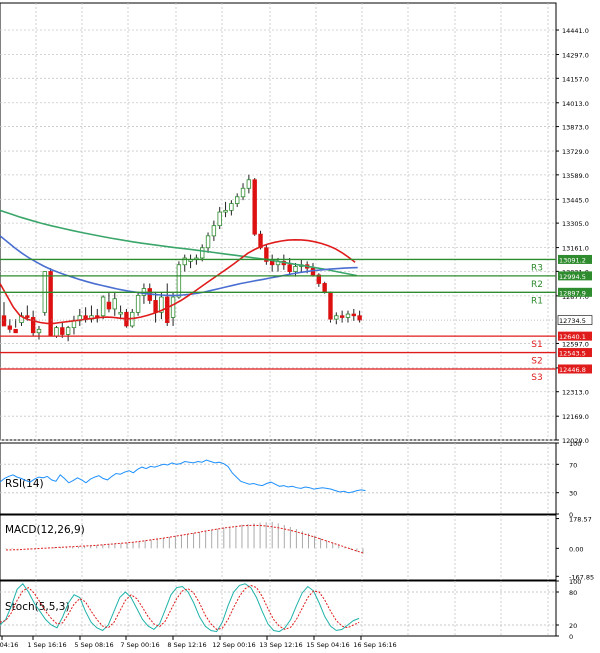  I want to click on indicator-title: RSI(14), so click(24, 484).